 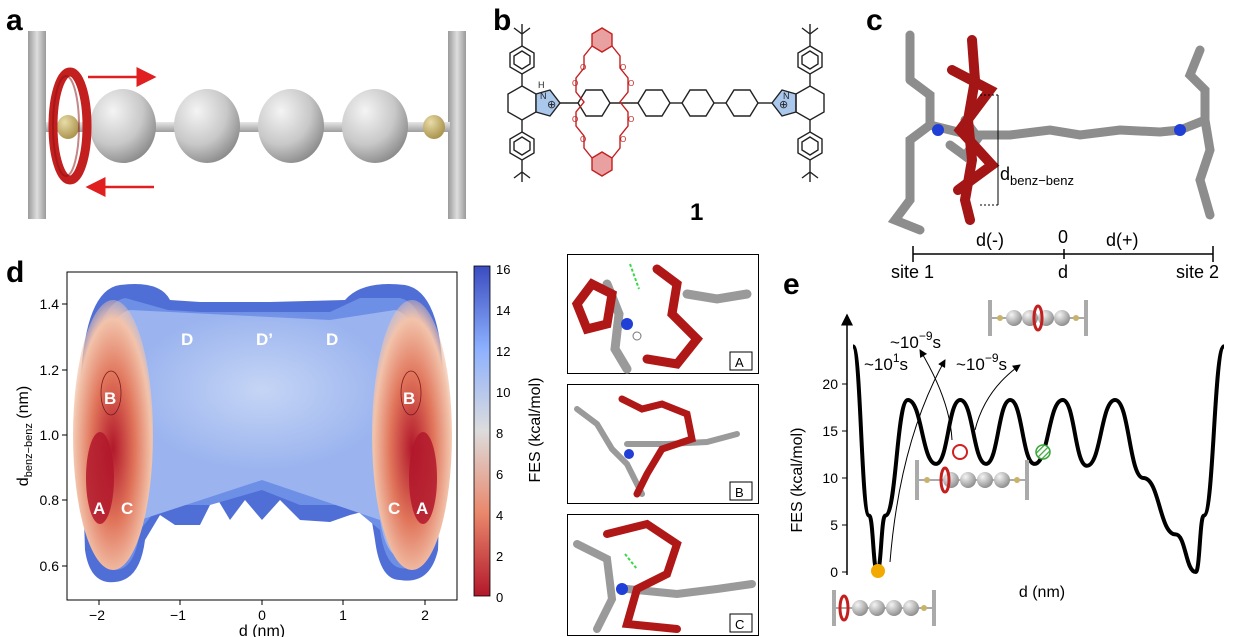 I want to click on d-axis-label: d, so click(x=1063, y=272).